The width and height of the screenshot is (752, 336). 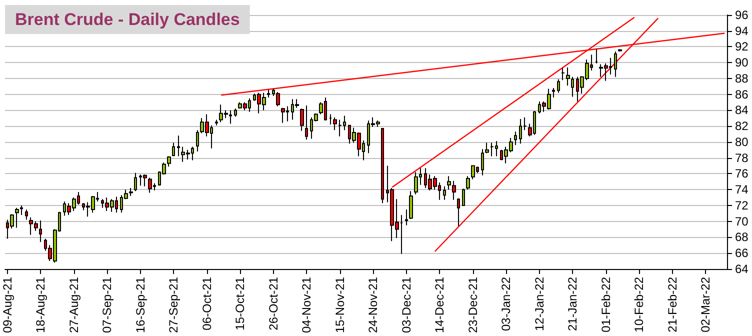 What do you see at coordinates (240, 303) in the screenshot?
I see `x-tick-label: 15-Oct-21` at bounding box center [240, 303].